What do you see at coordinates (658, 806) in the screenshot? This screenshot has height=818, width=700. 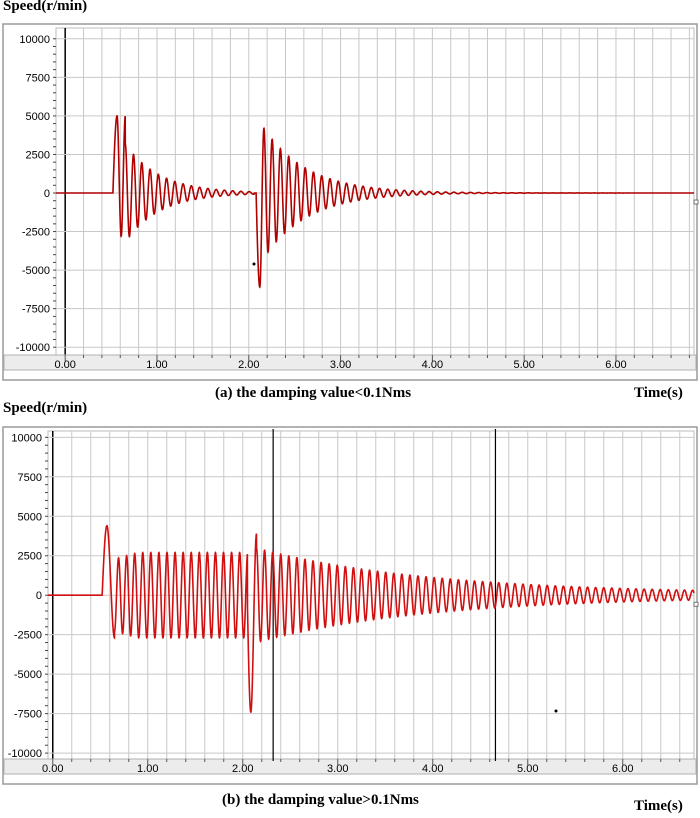 I see `panel-b-xlabel: Time(s)` at bounding box center [658, 806].